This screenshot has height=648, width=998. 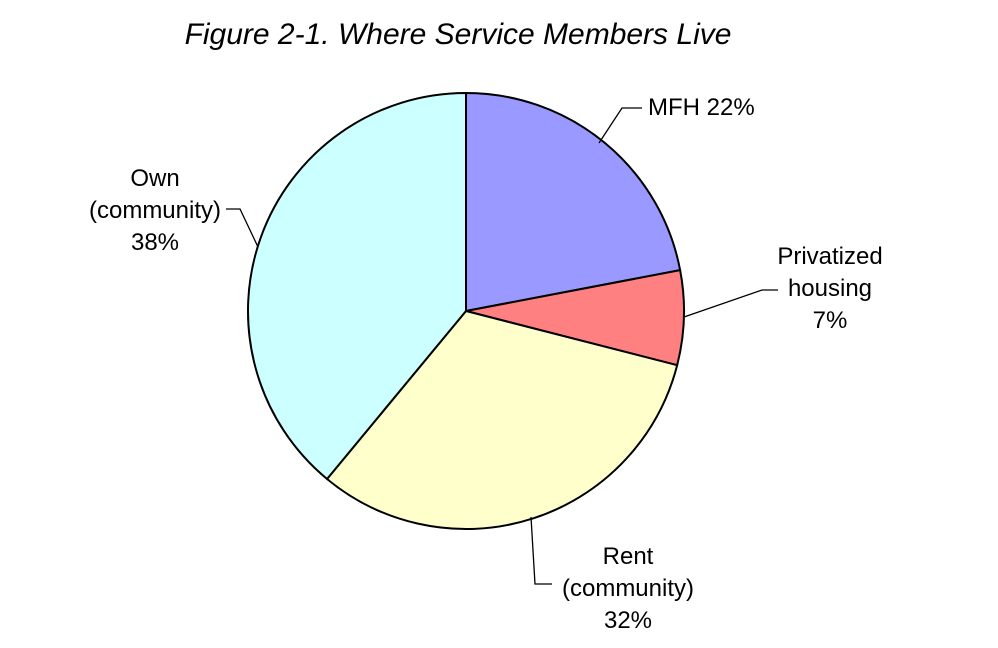 What do you see at coordinates (242, 228) in the screenshot?
I see `leader-line-own-community` at bounding box center [242, 228].